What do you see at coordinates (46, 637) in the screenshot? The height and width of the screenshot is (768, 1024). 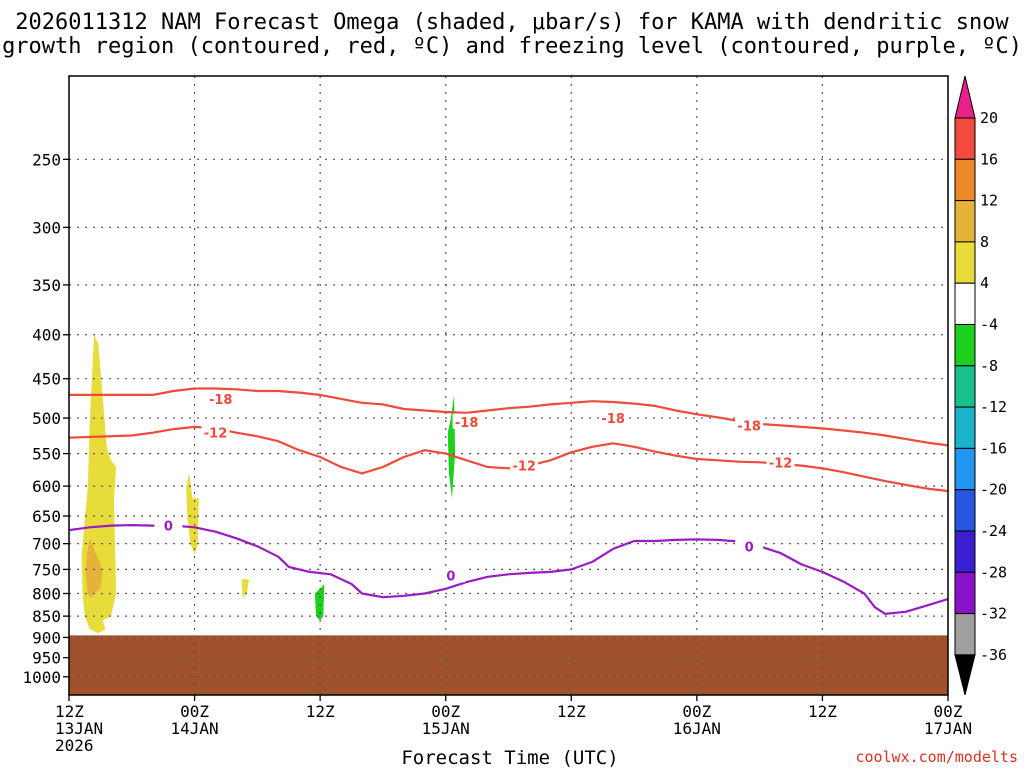 I see `y-tick-label-900: 900` at bounding box center [46, 637].